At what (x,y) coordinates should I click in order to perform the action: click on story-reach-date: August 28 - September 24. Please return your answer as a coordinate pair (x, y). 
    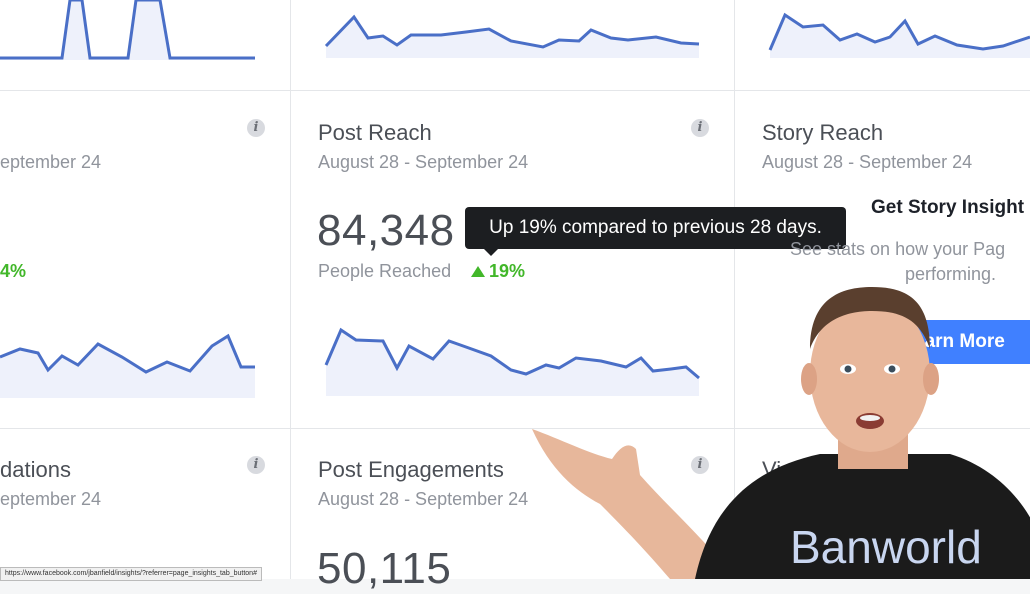
    Looking at the image, I should click on (867, 162).